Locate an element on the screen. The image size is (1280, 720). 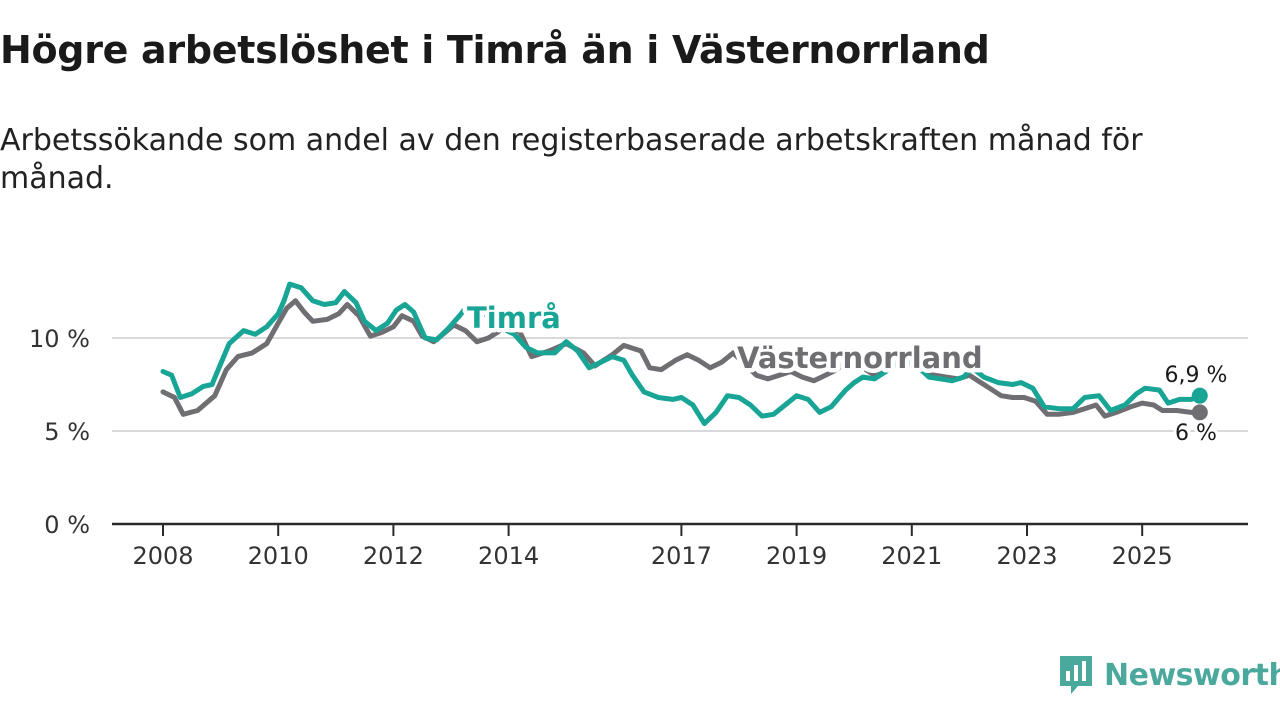
series-end-value-label: 6 % is located at coordinates (1196, 433).